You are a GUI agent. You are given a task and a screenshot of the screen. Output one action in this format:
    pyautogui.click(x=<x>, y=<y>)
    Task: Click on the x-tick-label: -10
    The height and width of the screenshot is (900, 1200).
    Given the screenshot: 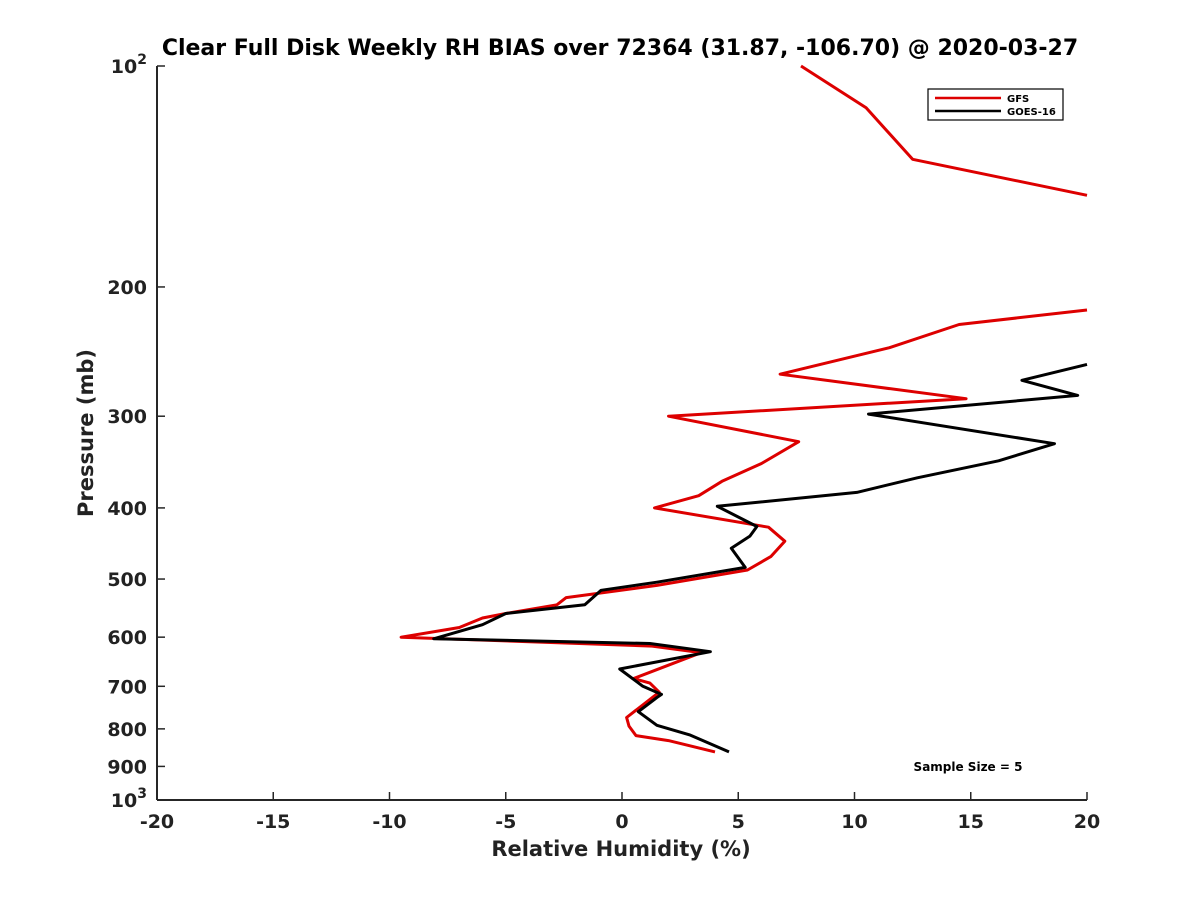 What is the action you would take?
    pyautogui.click(x=389, y=822)
    